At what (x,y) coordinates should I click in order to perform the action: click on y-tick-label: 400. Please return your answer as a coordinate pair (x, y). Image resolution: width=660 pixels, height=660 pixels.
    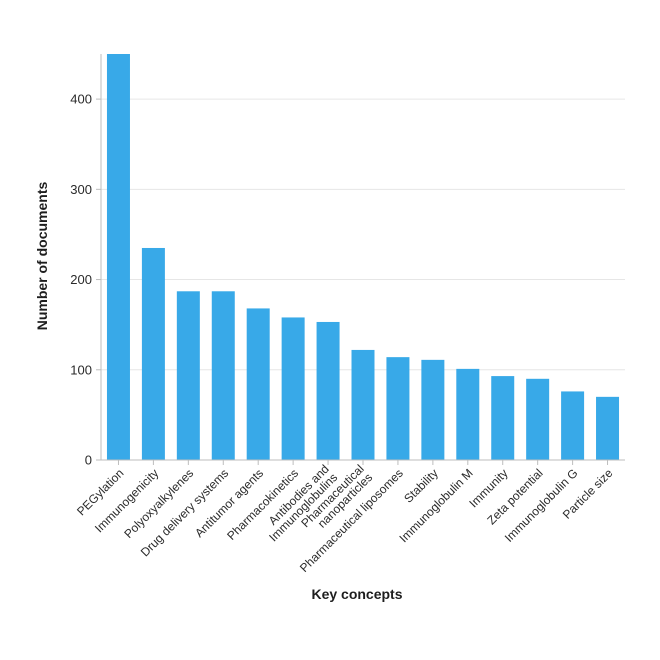
    Looking at the image, I should click on (81, 99).